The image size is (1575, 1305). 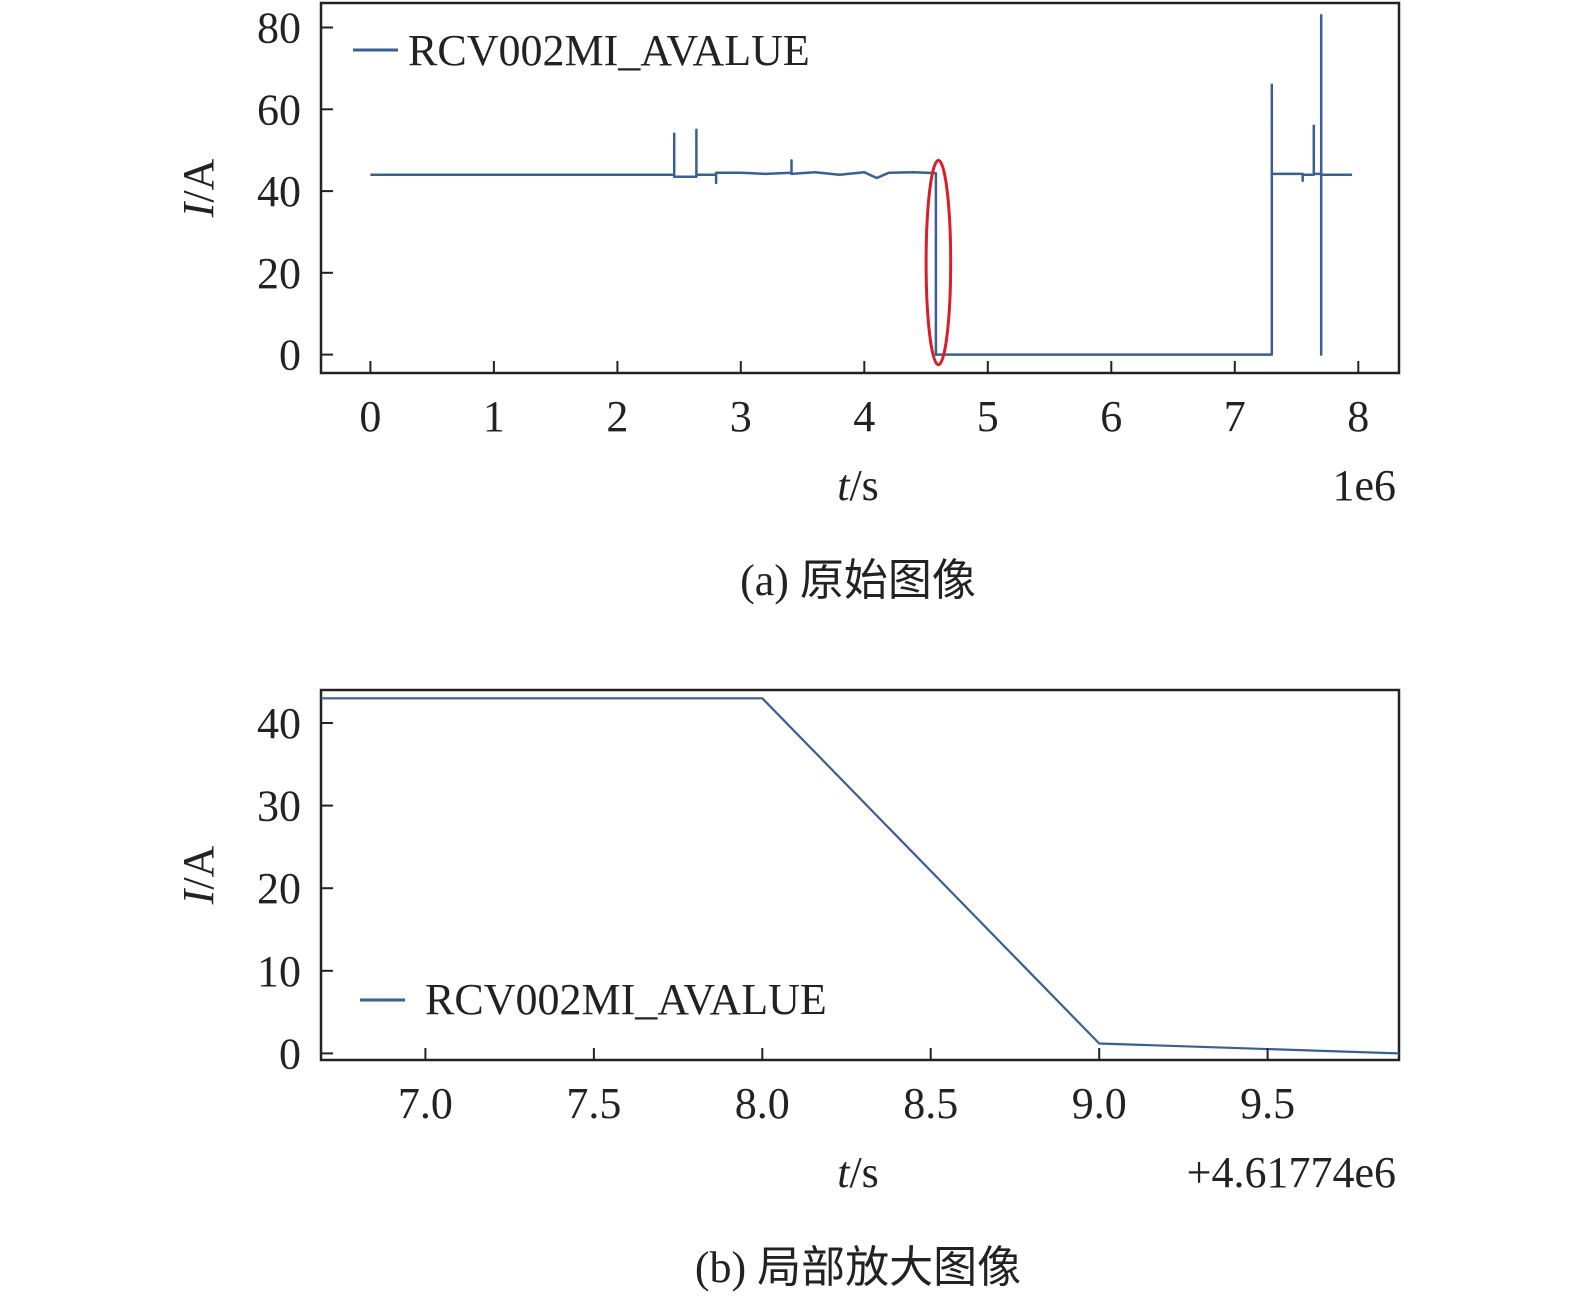 What do you see at coordinates (1099, 1103) in the screenshot?
I see `x-tick-label: 9.0` at bounding box center [1099, 1103].